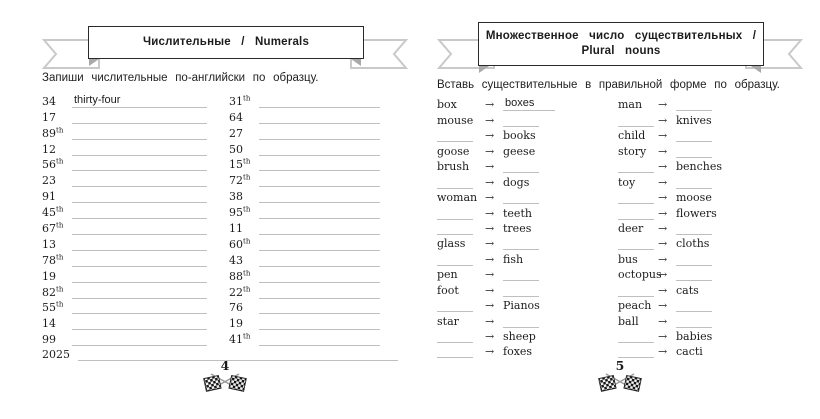  What do you see at coordinates (124, 243) in the screenshot?
I see `numeral-row: 13` at bounding box center [124, 243].